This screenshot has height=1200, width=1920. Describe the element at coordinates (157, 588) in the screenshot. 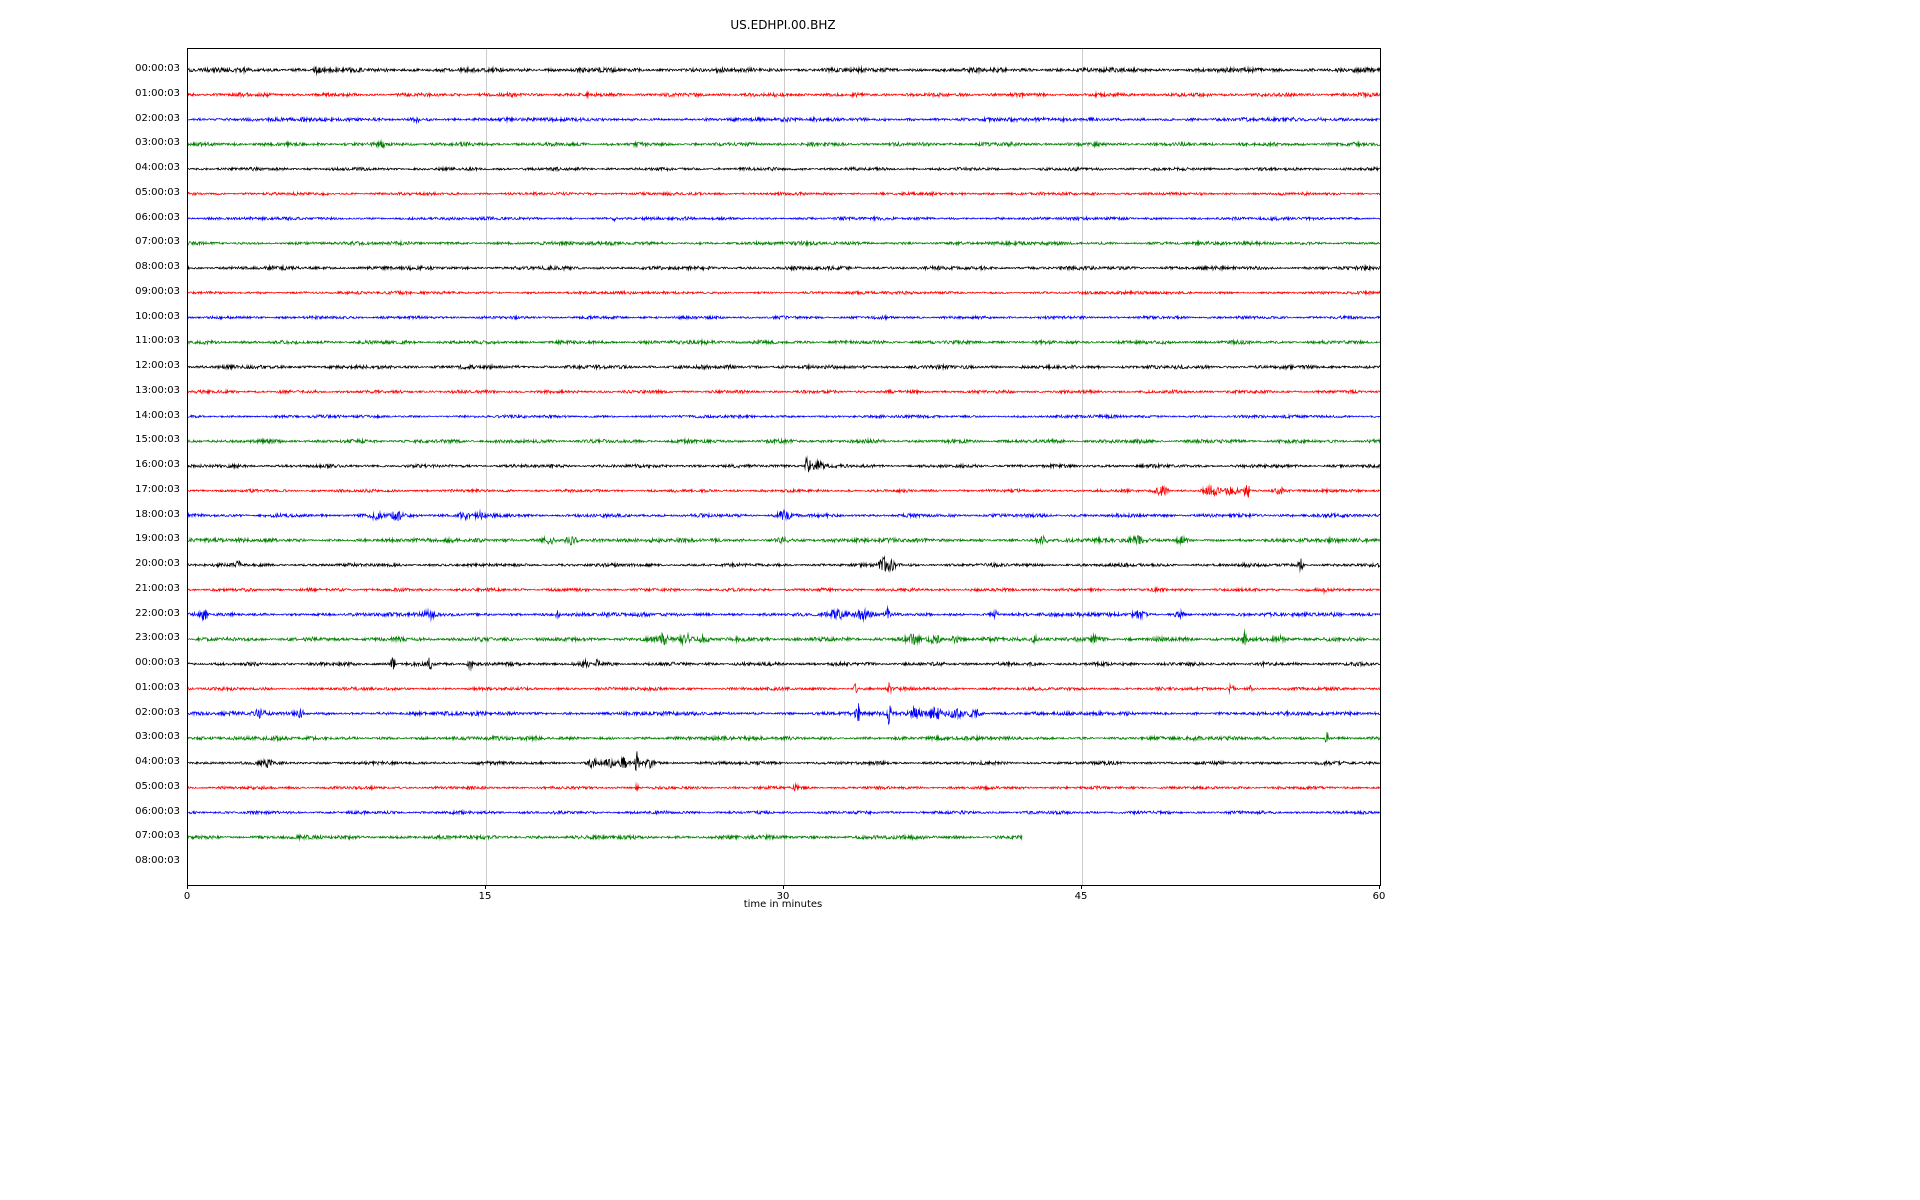

I see `trace-time-label: 21:00:03` at that location.